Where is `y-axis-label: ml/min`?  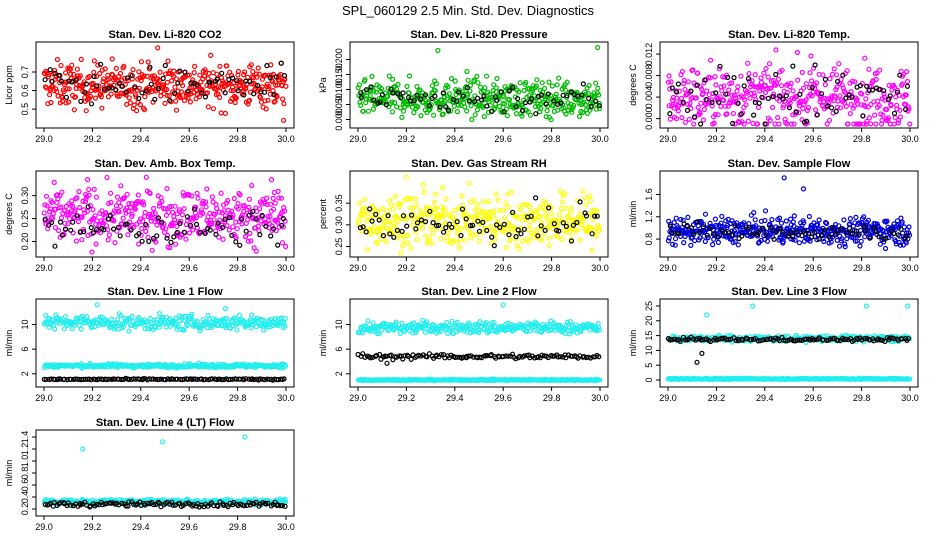 y-axis-label: ml/min is located at coordinates (633, 343).